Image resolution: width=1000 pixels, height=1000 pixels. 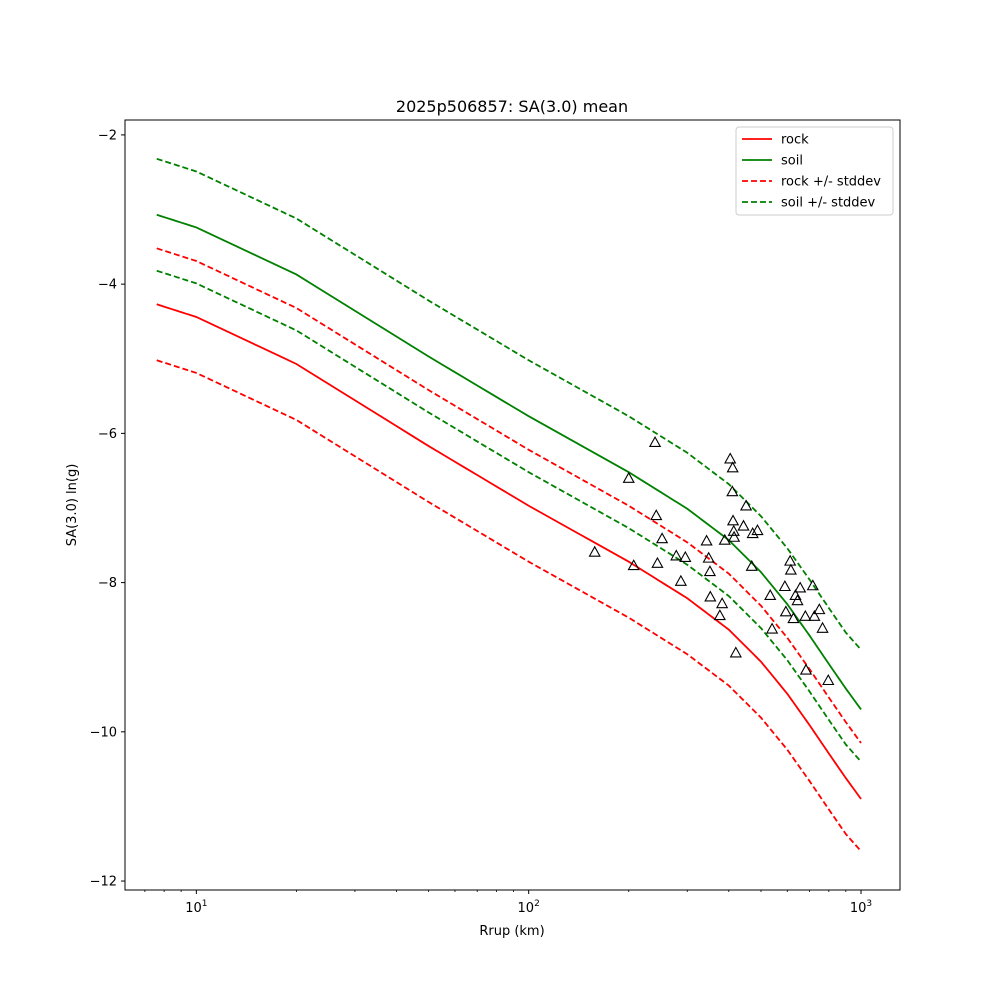 What do you see at coordinates (103, 882) in the screenshot?
I see `y-tick-label-5: −12` at bounding box center [103, 882].